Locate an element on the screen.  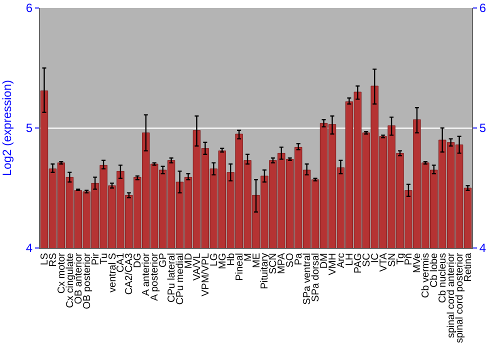
y-tick-label: 6 is located at coordinates (29, 8).